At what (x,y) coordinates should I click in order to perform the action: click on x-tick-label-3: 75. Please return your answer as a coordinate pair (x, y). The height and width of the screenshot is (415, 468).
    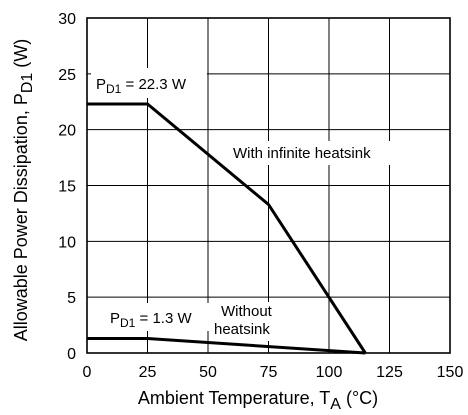
    Looking at the image, I should click on (269, 372).